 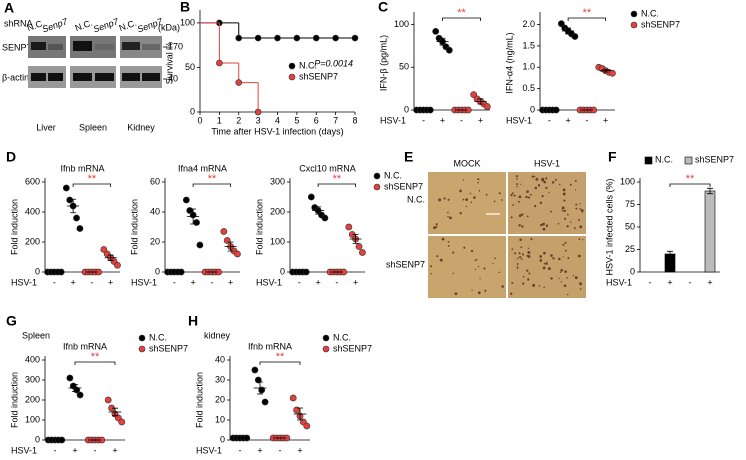 I want to click on x-tick-label: 3, so click(x=258, y=120).